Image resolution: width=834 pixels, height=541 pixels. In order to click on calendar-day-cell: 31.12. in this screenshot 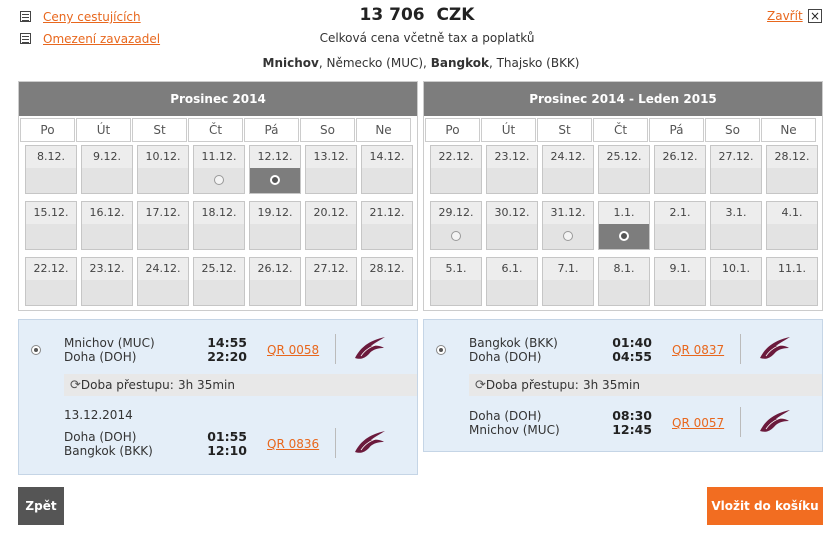, I will do `click(568, 225)`.